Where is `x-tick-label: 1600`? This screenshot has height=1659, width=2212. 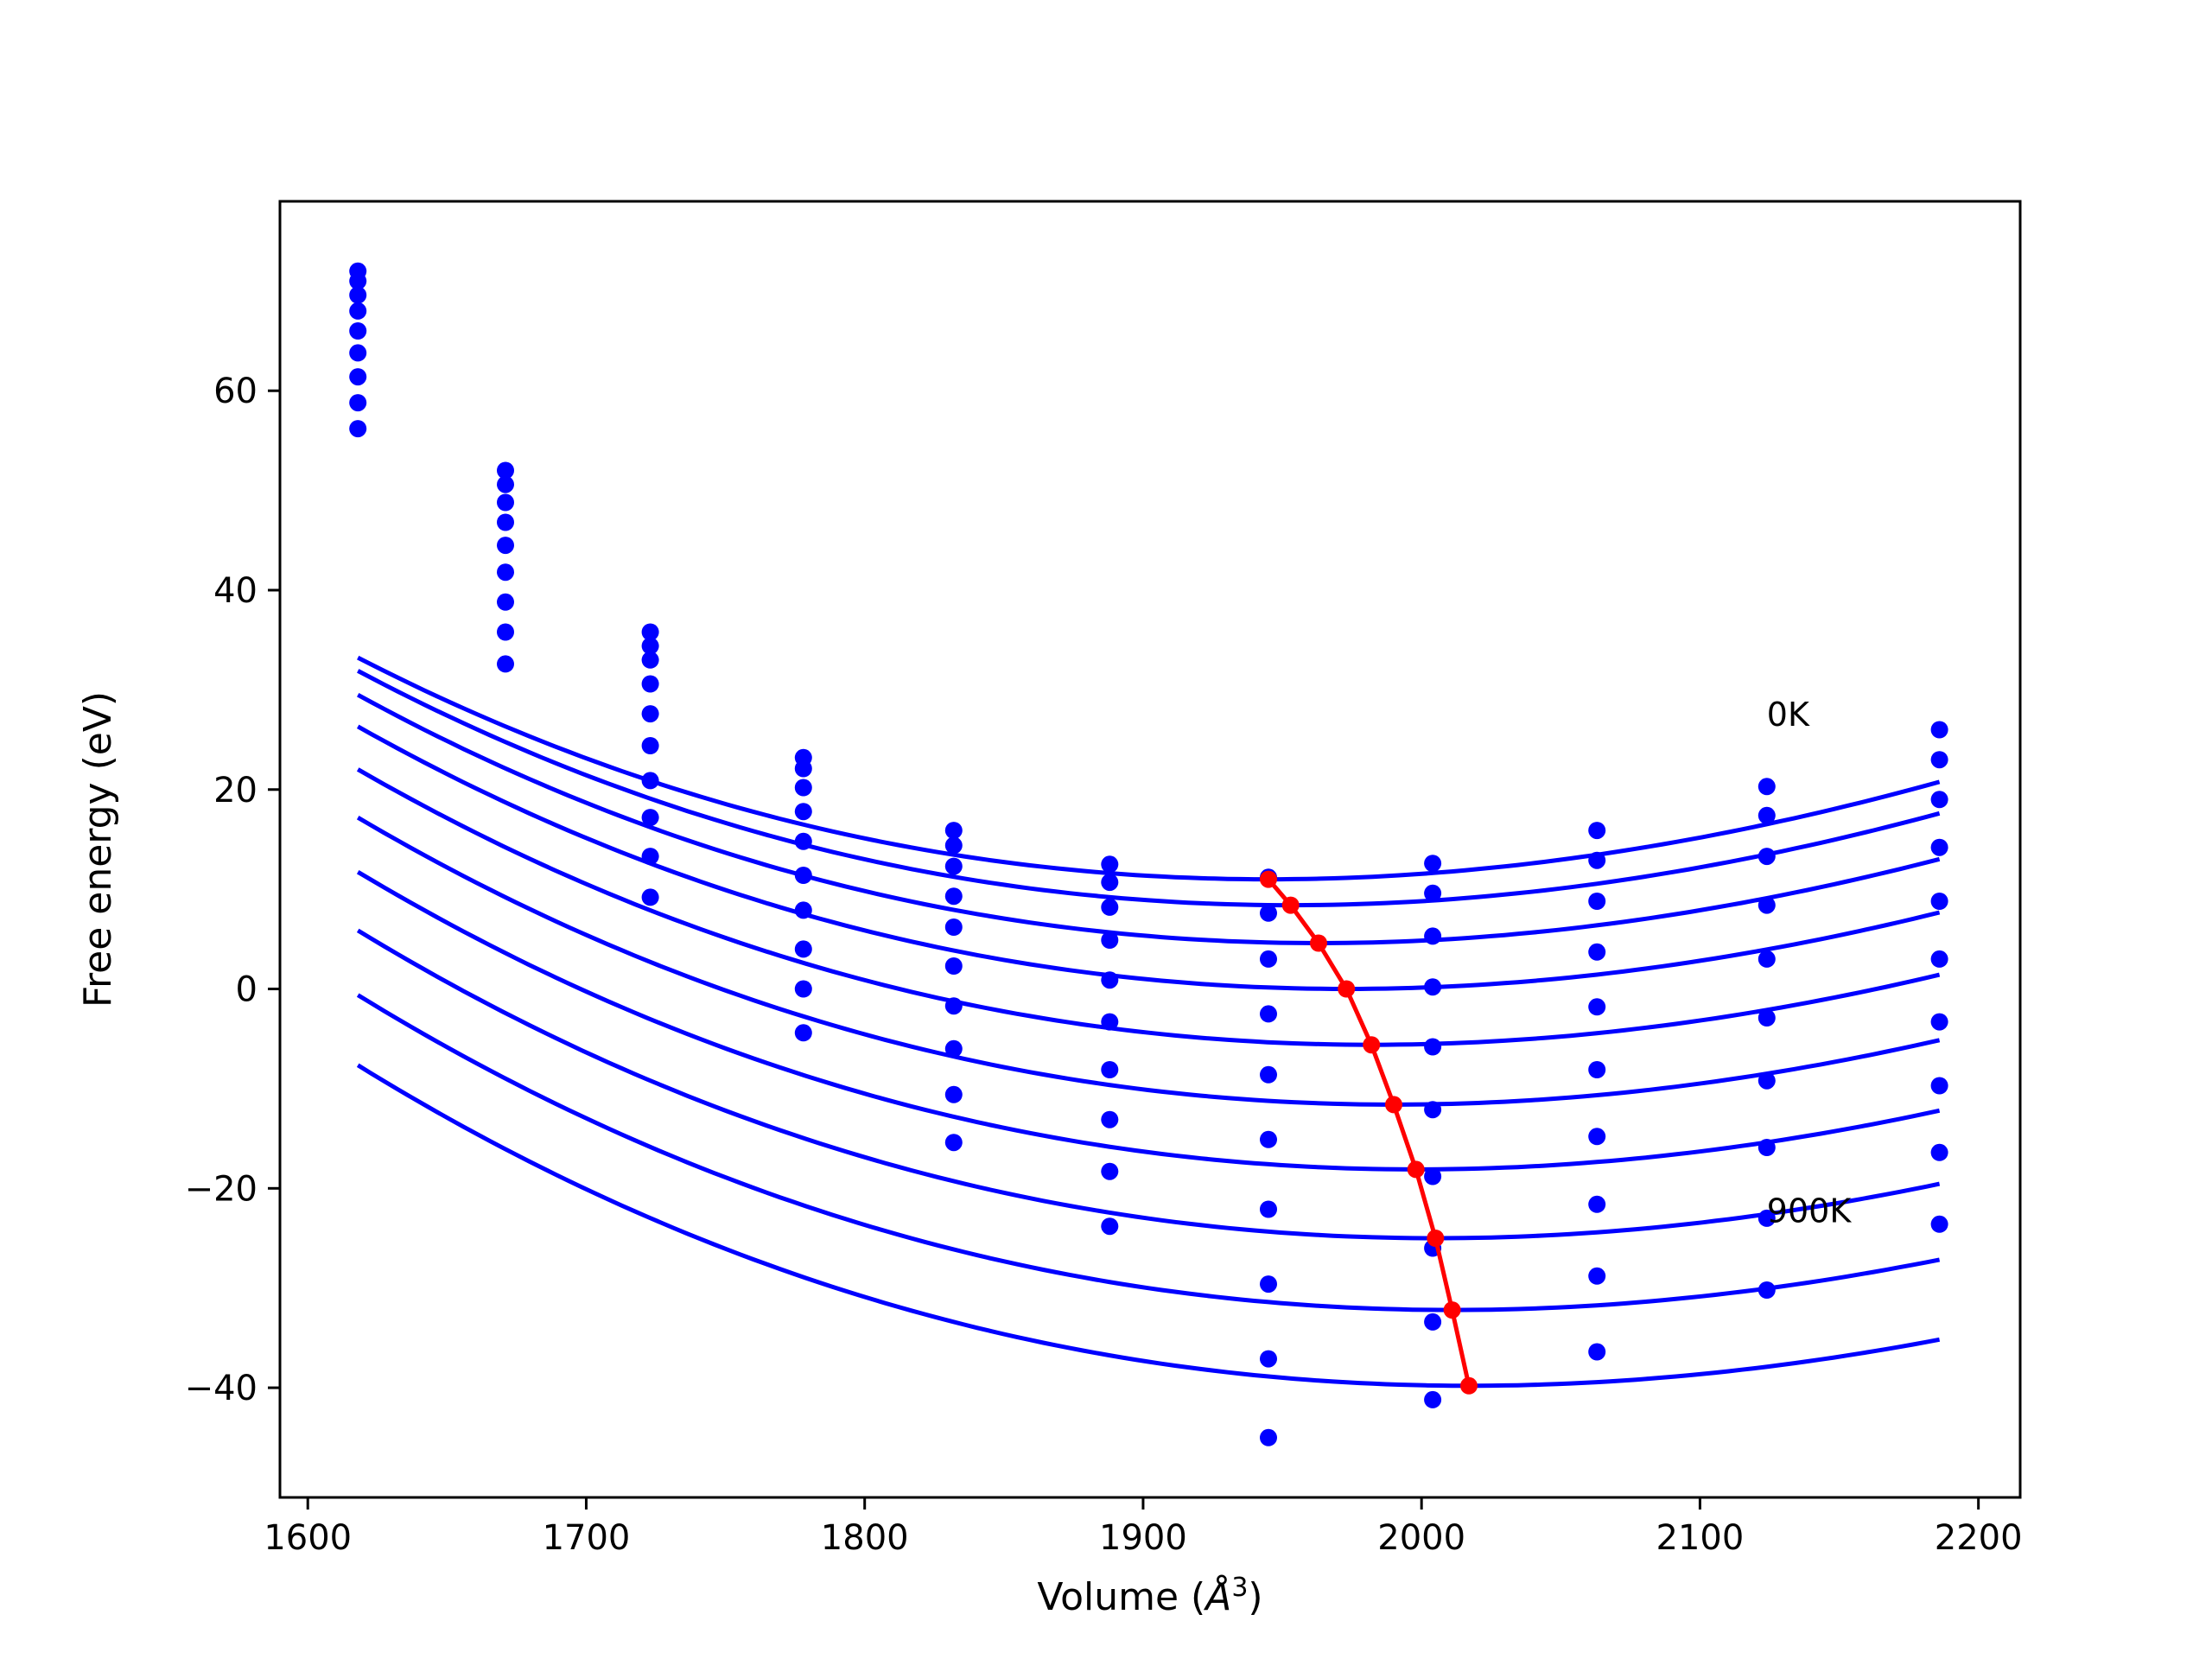
x-tick-label: 1600 is located at coordinates (308, 1538).